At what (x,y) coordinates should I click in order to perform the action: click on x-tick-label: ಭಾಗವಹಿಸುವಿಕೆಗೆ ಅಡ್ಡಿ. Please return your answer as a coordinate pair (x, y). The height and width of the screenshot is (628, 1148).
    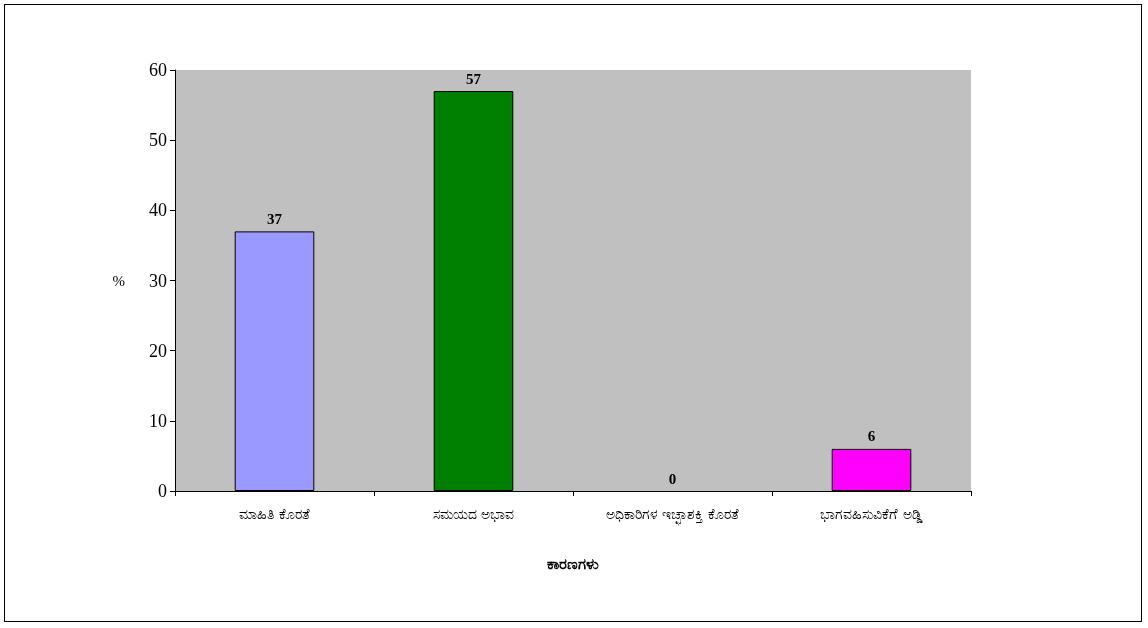
    Looking at the image, I should click on (871, 514).